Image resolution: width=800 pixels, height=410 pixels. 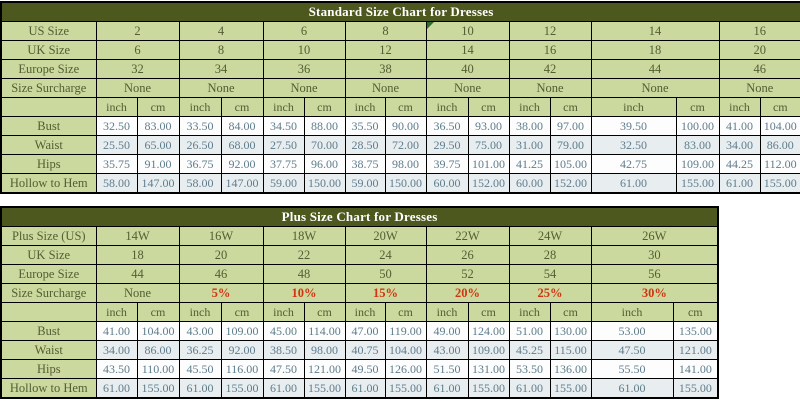 I want to click on row-label: Hips, so click(x=48, y=369).